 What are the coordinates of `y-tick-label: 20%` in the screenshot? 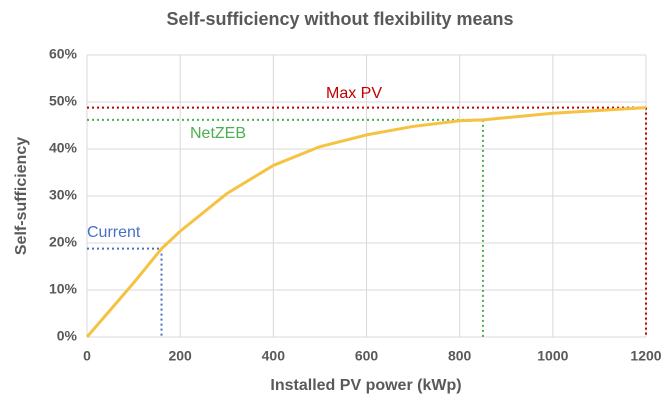 It's located at (63, 242).